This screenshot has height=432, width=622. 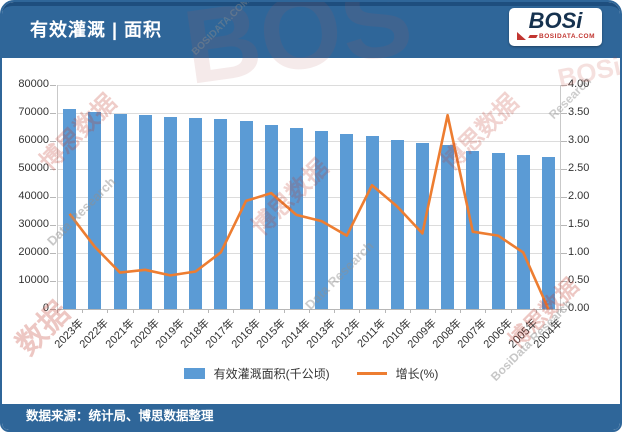 What do you see at coordinates (417, 374) in the screenshot?
I see `legend-line-label: 增长(%)` at bounding box center [417, 374].